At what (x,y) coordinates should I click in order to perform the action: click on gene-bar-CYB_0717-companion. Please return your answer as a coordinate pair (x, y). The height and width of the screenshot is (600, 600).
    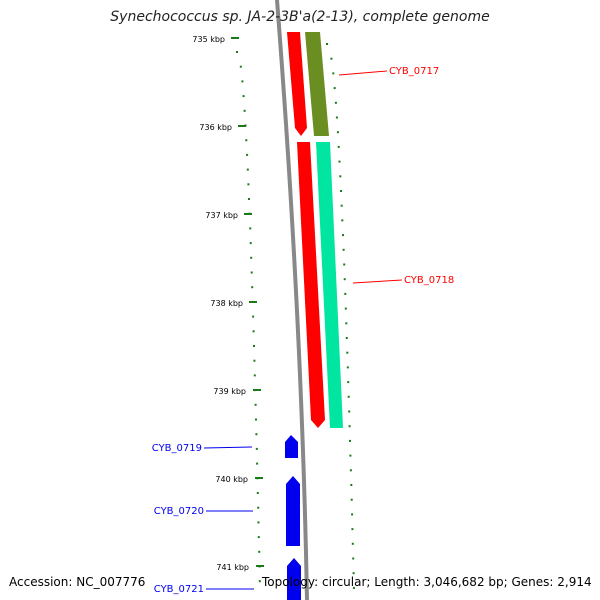
    Looking at the image, I should click on (317, 84).